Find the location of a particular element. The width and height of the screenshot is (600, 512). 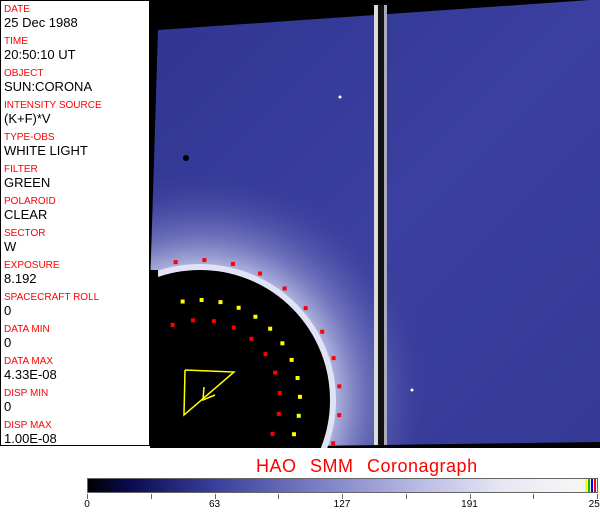

field-label: TIME is located at coordinates (16, 41).